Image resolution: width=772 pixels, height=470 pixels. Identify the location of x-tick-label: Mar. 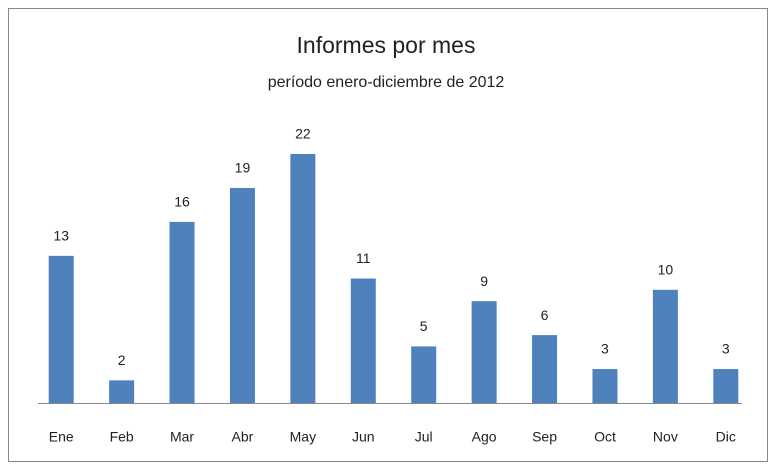
(182, 437).